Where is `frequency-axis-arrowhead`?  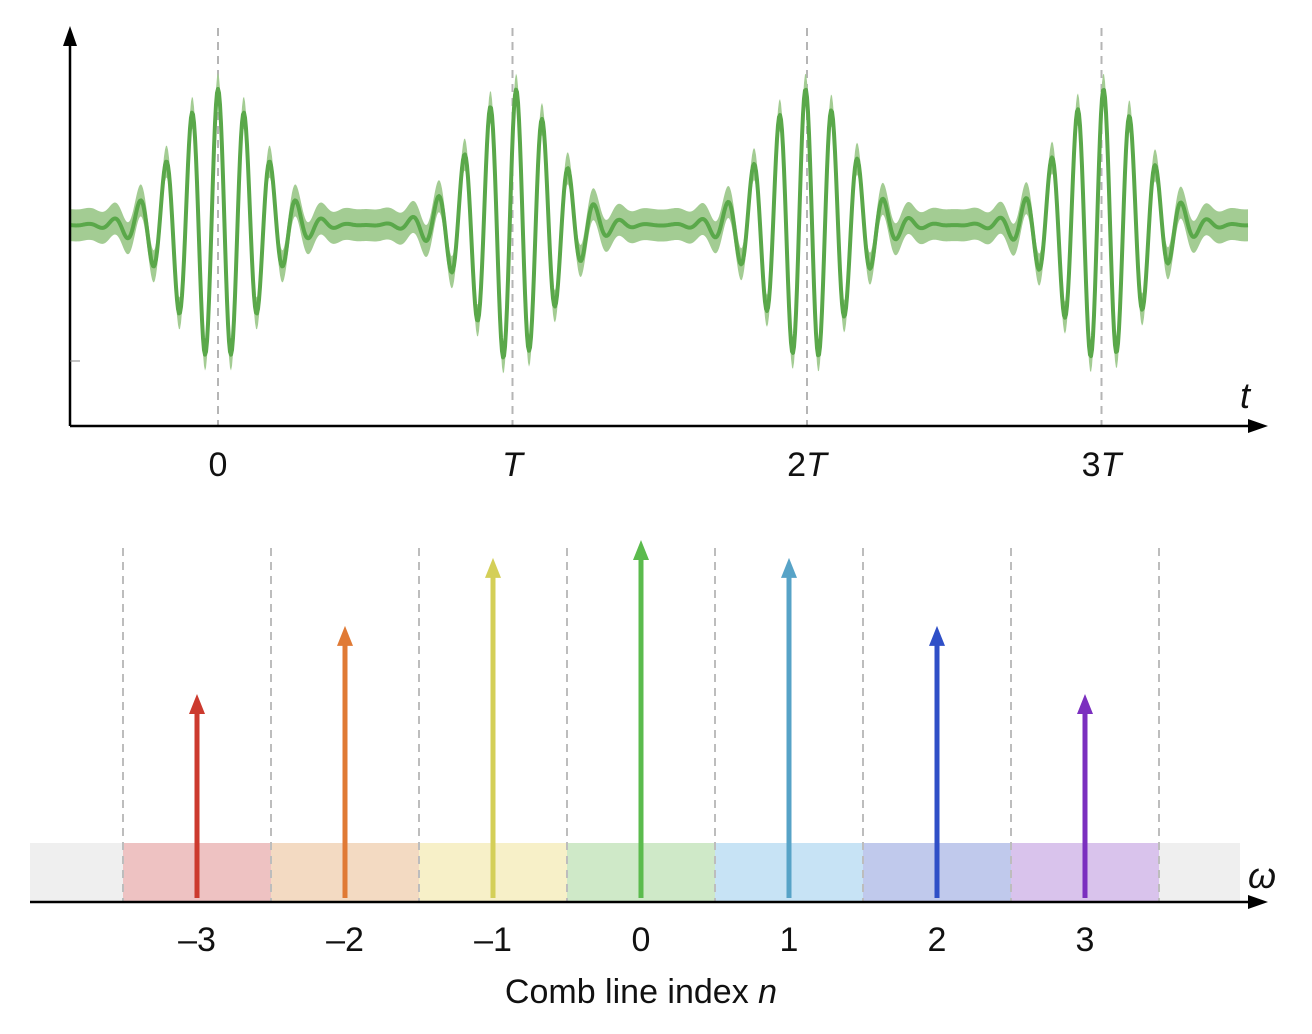 frequency-axis-arrowhead is located at coordinates (1258, 902).